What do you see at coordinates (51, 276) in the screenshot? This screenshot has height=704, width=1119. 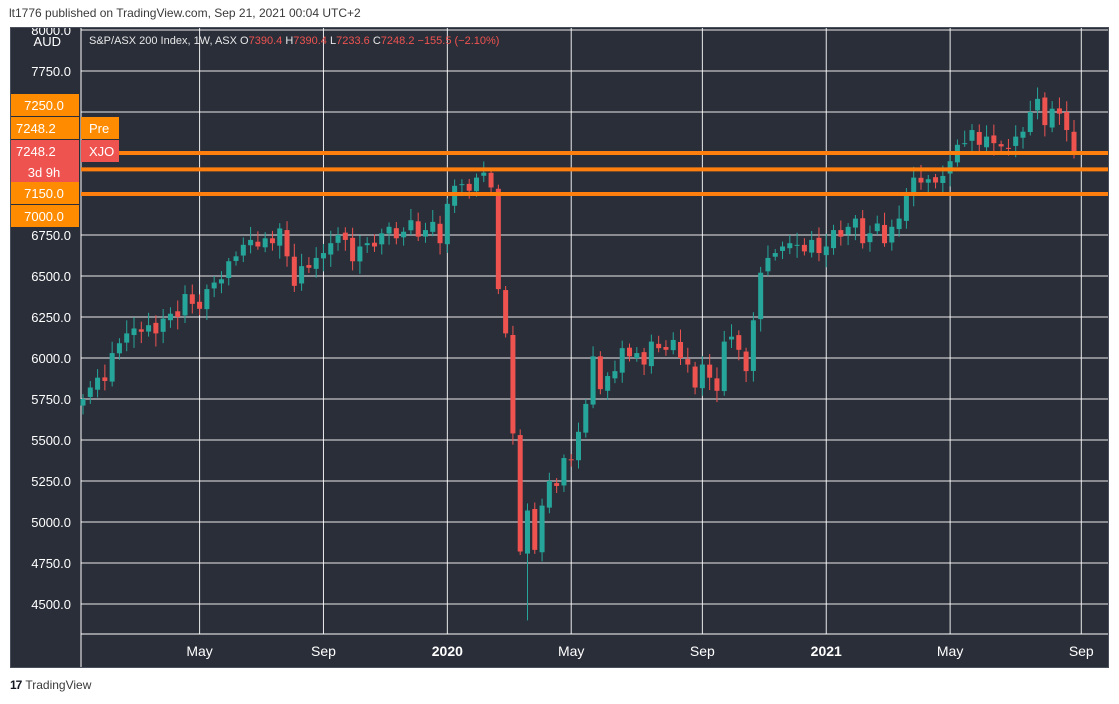 I see `y-tick-label: 6500.0` at bounding box center [51, 276].